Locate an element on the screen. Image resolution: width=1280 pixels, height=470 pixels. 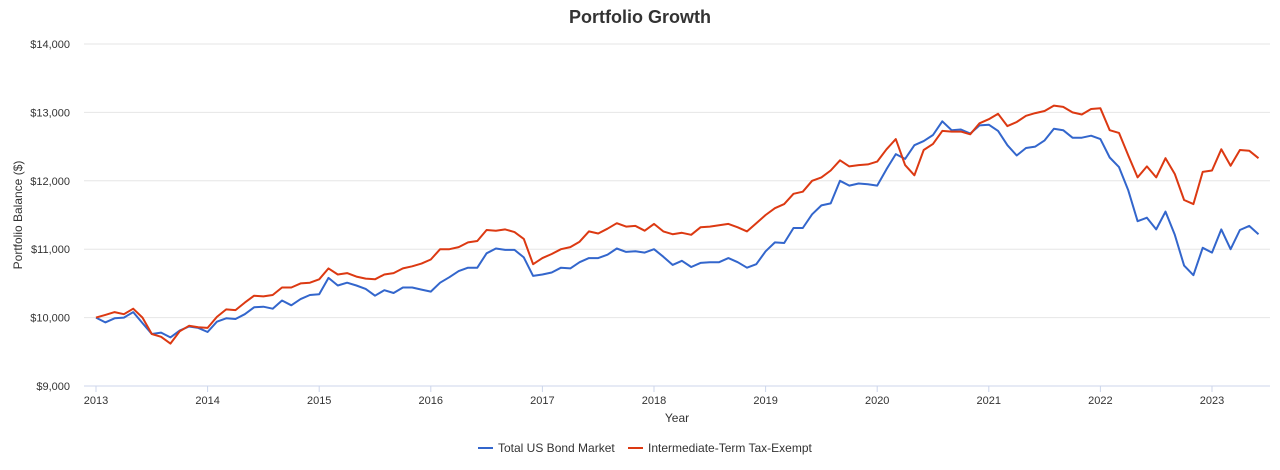
y-tick-label: $10,000 is located at coordinates (50, 319).